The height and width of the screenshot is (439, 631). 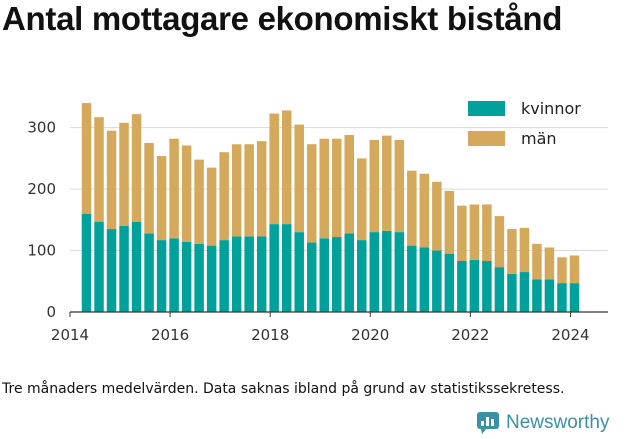 What do you see at coordinates (524, 123) in the screenshot?
I see `legend: kvinnor män` at bounding box center [524, 123].